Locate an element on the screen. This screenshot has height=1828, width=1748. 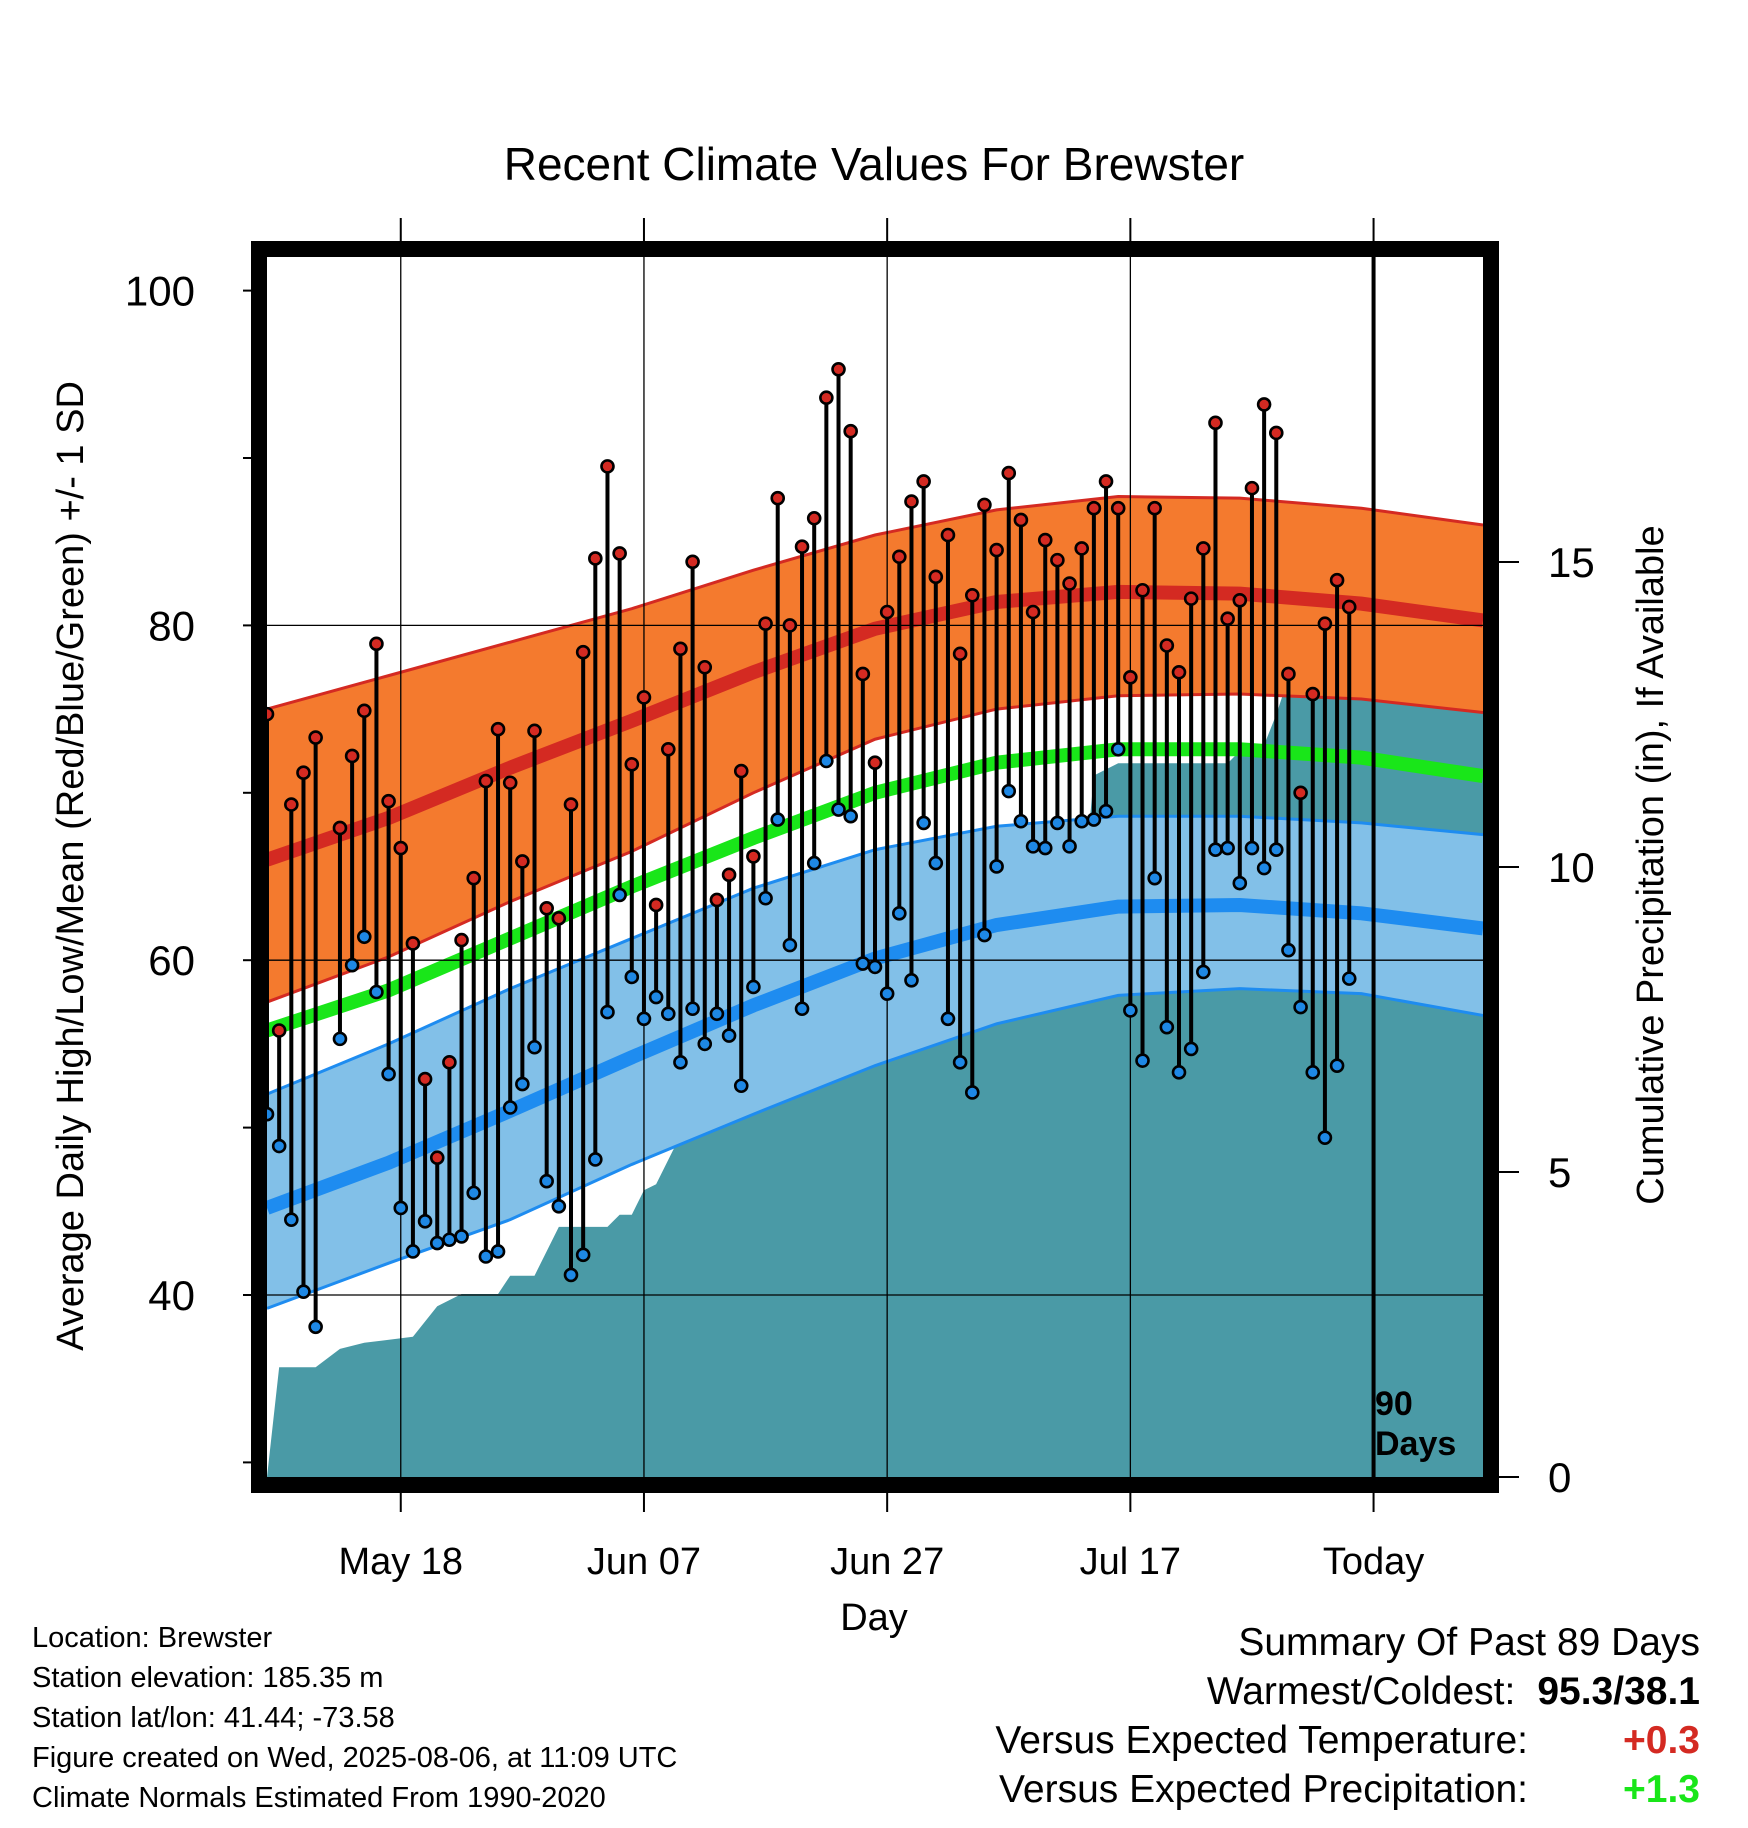
x-tick-label: Jun 07 is located at coordinates (644, 1562).